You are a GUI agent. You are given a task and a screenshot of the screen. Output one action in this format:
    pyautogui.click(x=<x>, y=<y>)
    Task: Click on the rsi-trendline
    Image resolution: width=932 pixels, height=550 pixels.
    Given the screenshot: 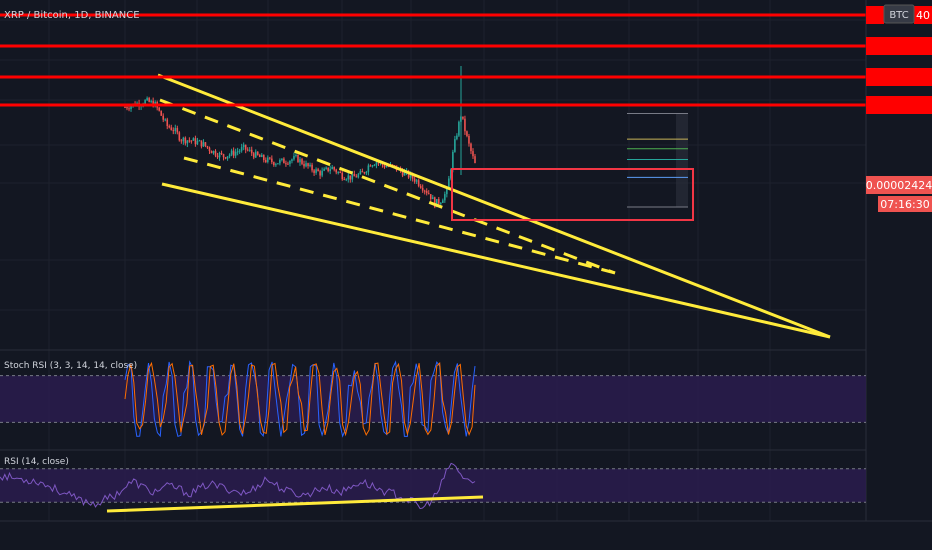 What is the action you would take?
    pyautogui.click(x=295, y=504)
    